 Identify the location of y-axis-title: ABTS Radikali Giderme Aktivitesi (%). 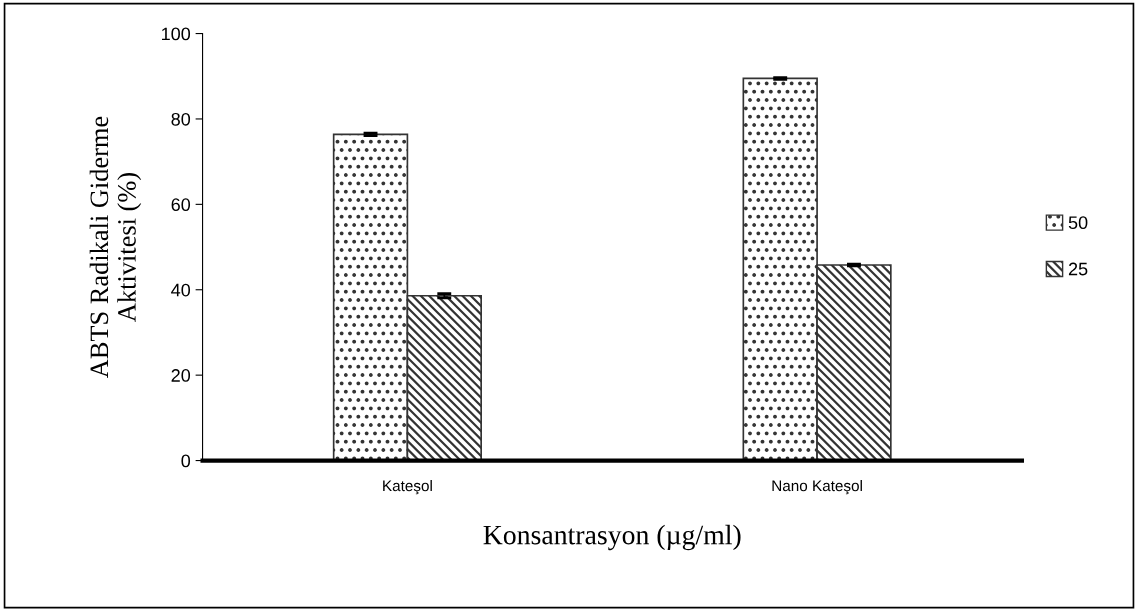
(115, 247).